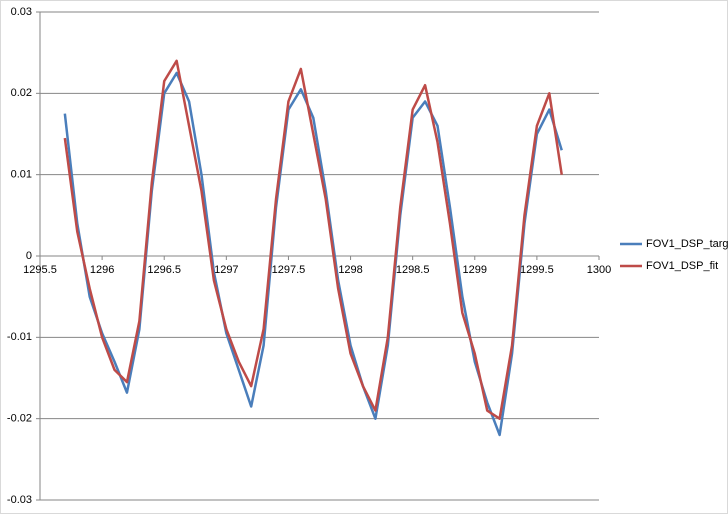 Image resolution: width=728 pixels, height=514 pixels. I want to click on x-tick-label: 1298.5, so click(413, 270).